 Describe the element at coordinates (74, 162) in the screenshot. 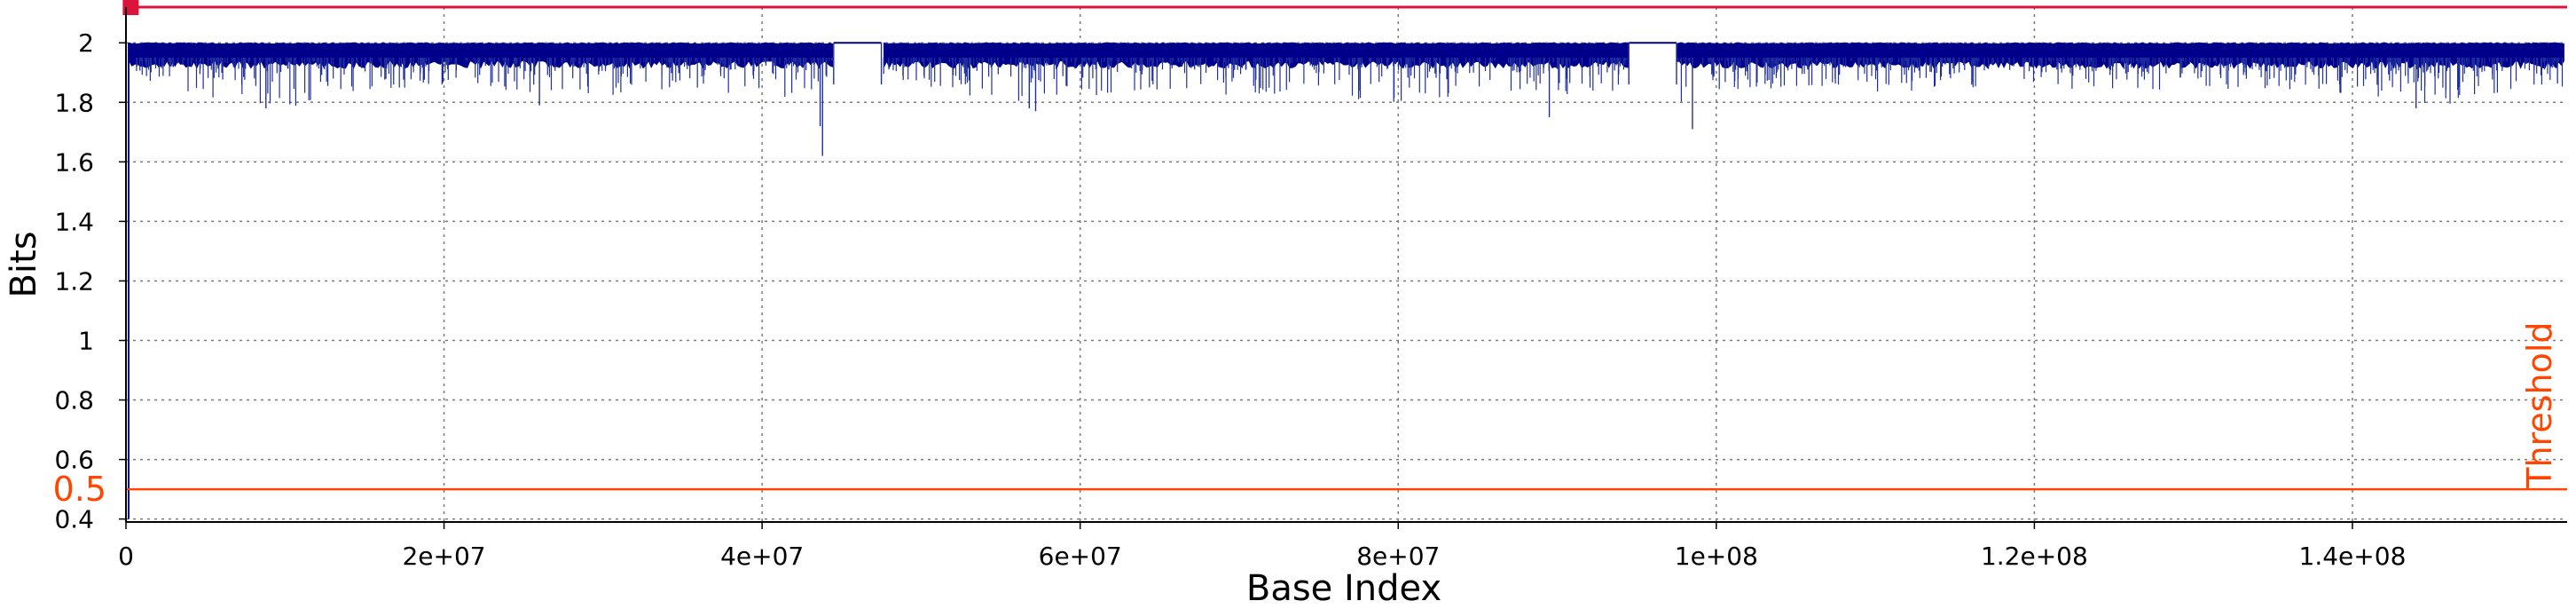

I see `y-tick-label: 1.6` at that location.